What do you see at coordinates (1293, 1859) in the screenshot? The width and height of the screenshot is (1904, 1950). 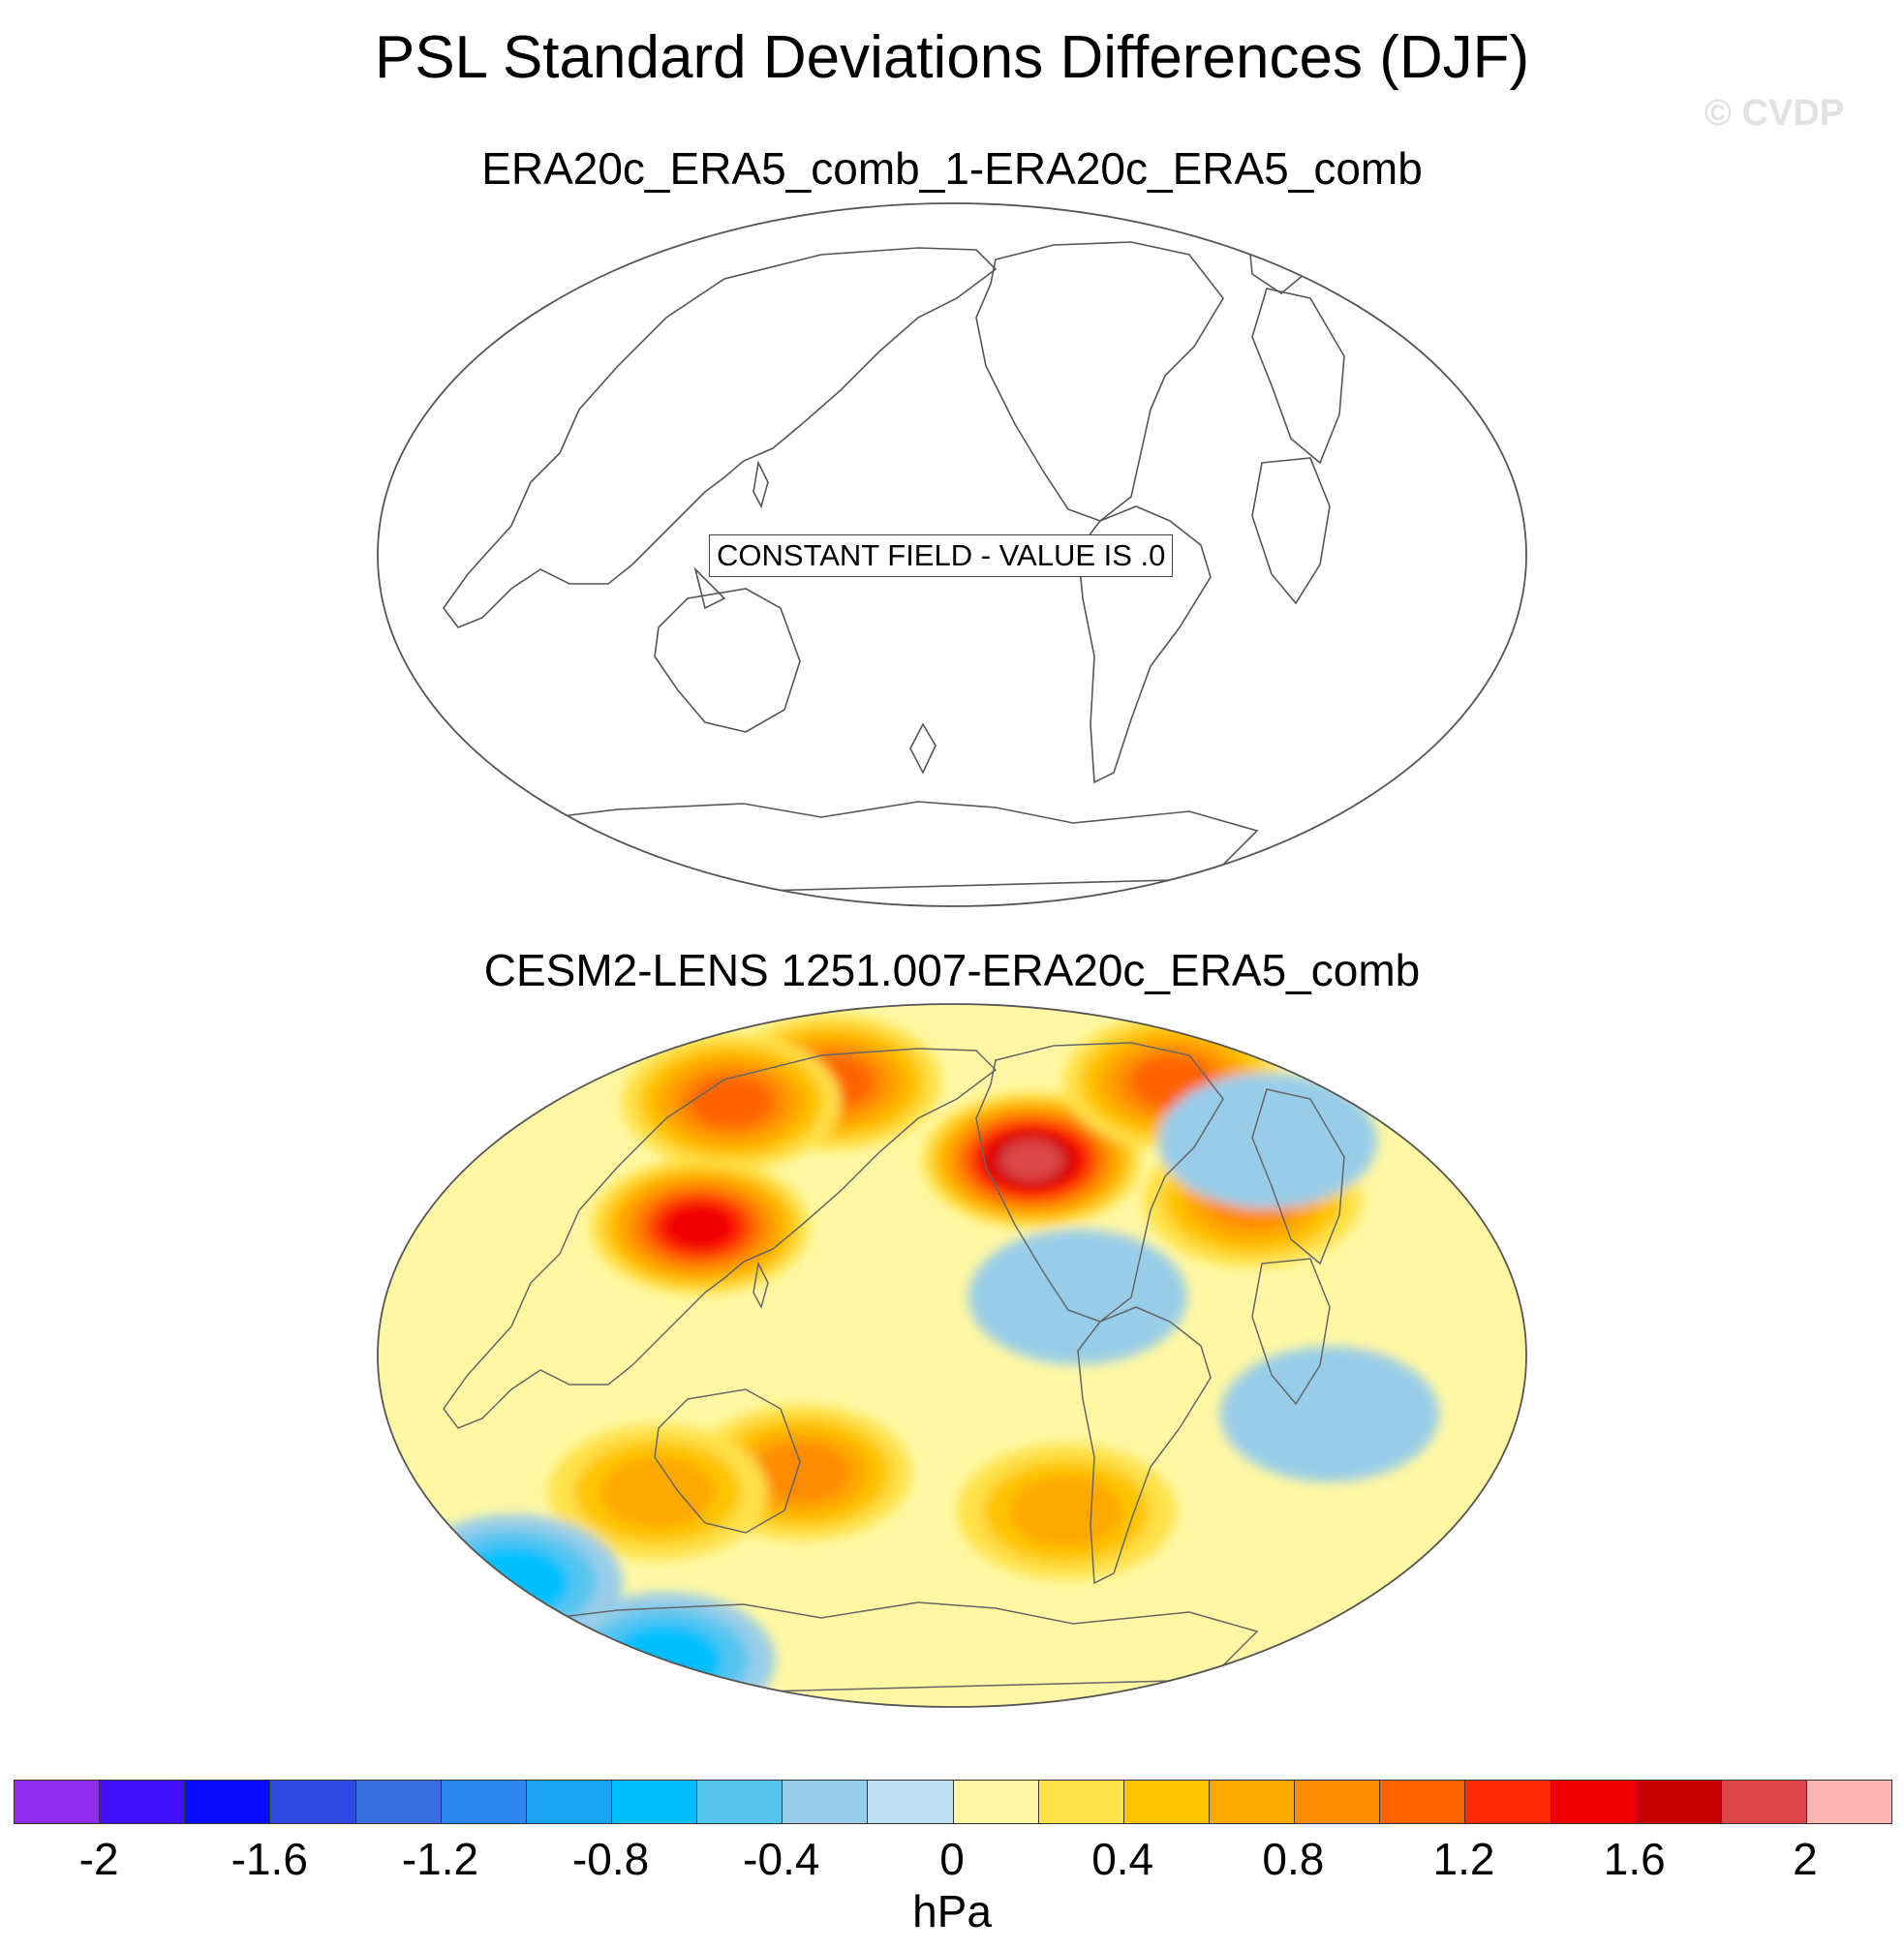 I see `colorbar-tick-label: 0.8` at bounding box center [1293, 1859].